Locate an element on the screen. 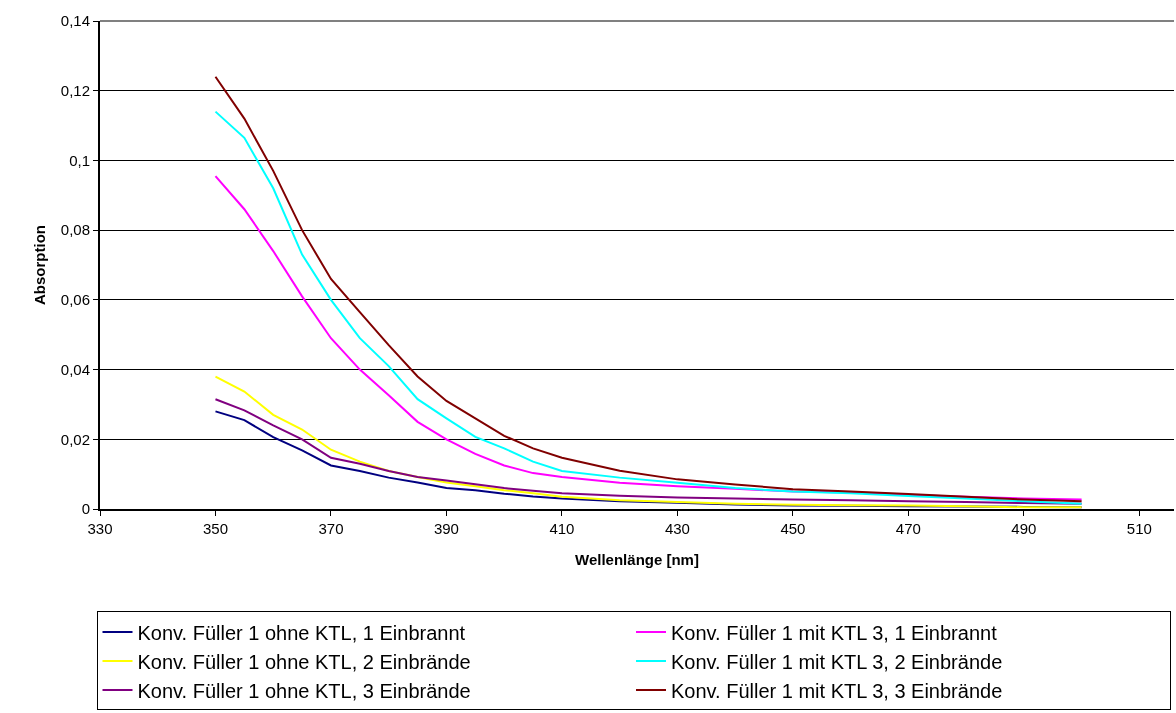 The width and height of the screenshot is (1176, 713). x-tick-label: 490 is located at coordinates (1024, 528).